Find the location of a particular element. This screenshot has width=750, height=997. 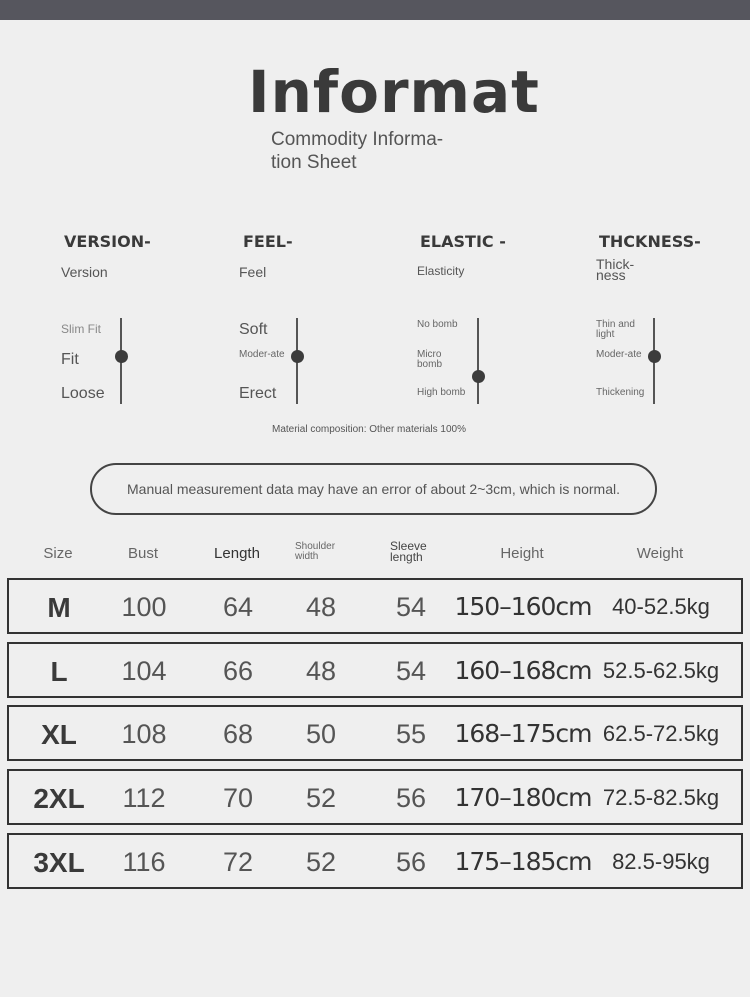

attribute-option: Thickening is located at coordinates (620, 392).